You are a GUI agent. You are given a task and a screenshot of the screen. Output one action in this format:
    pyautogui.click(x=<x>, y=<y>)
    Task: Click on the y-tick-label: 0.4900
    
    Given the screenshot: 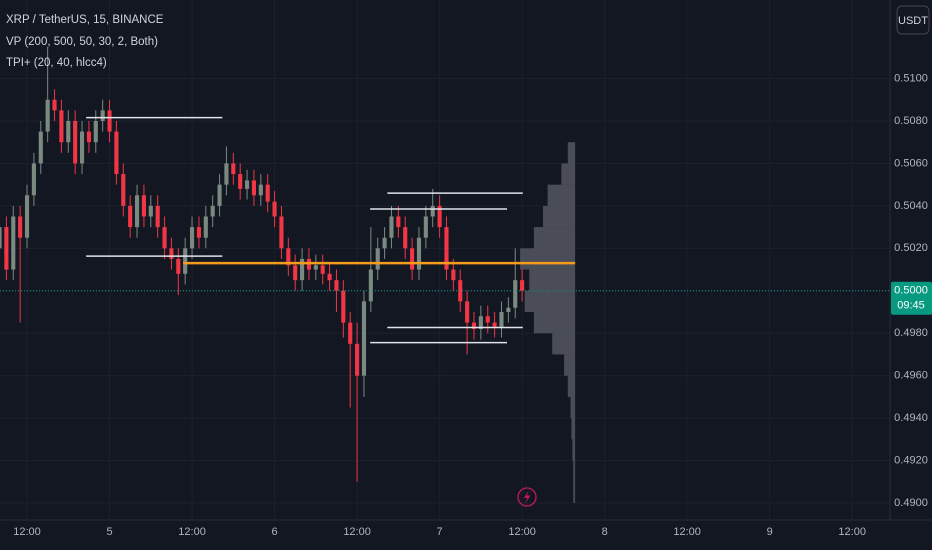 What is the action you would take?
    pyautogui.click(x=911, y=503)
    